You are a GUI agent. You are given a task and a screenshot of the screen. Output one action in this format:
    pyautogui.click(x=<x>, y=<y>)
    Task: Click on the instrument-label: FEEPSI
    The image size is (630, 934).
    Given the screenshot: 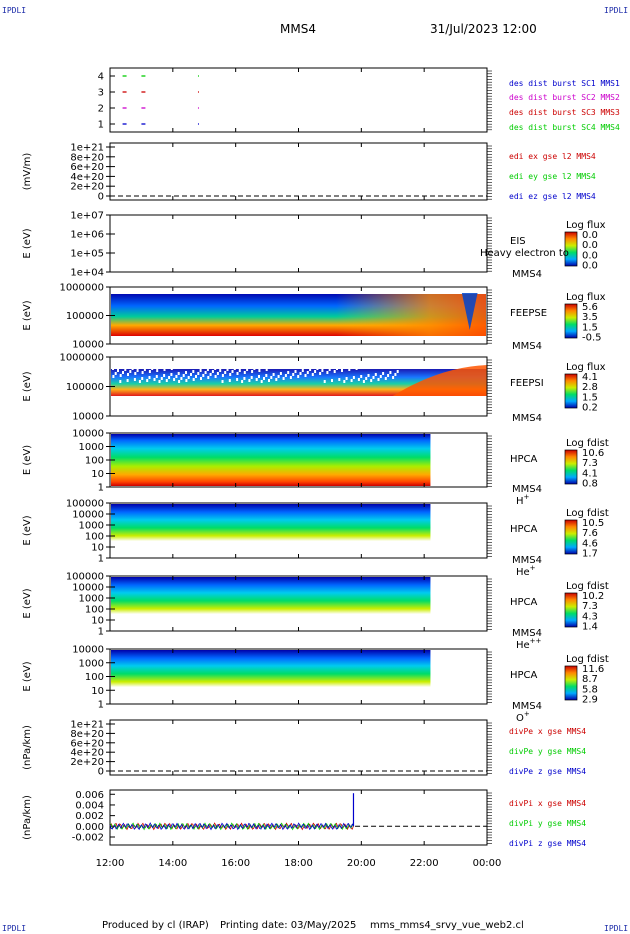 What is the action you would take?
    pyautogui.click(x=527, y=383)
    